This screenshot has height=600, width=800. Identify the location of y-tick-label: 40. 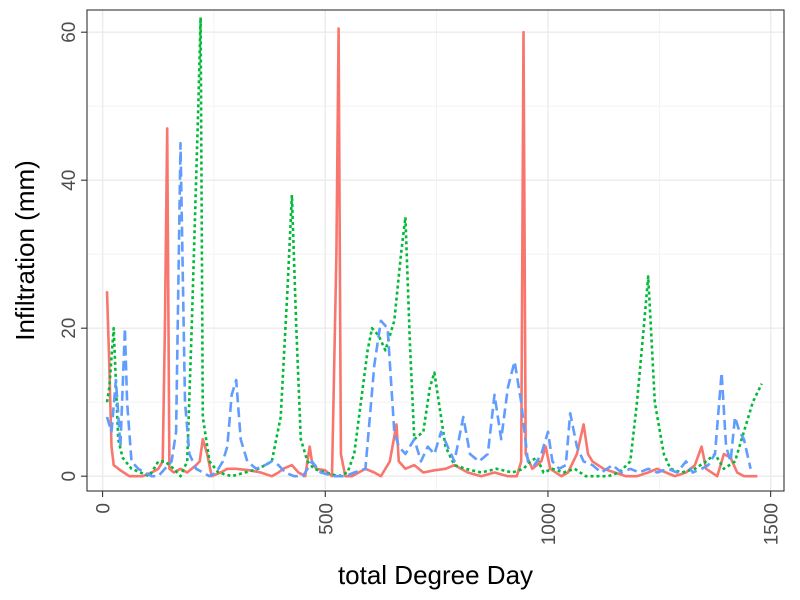
(69, 180).